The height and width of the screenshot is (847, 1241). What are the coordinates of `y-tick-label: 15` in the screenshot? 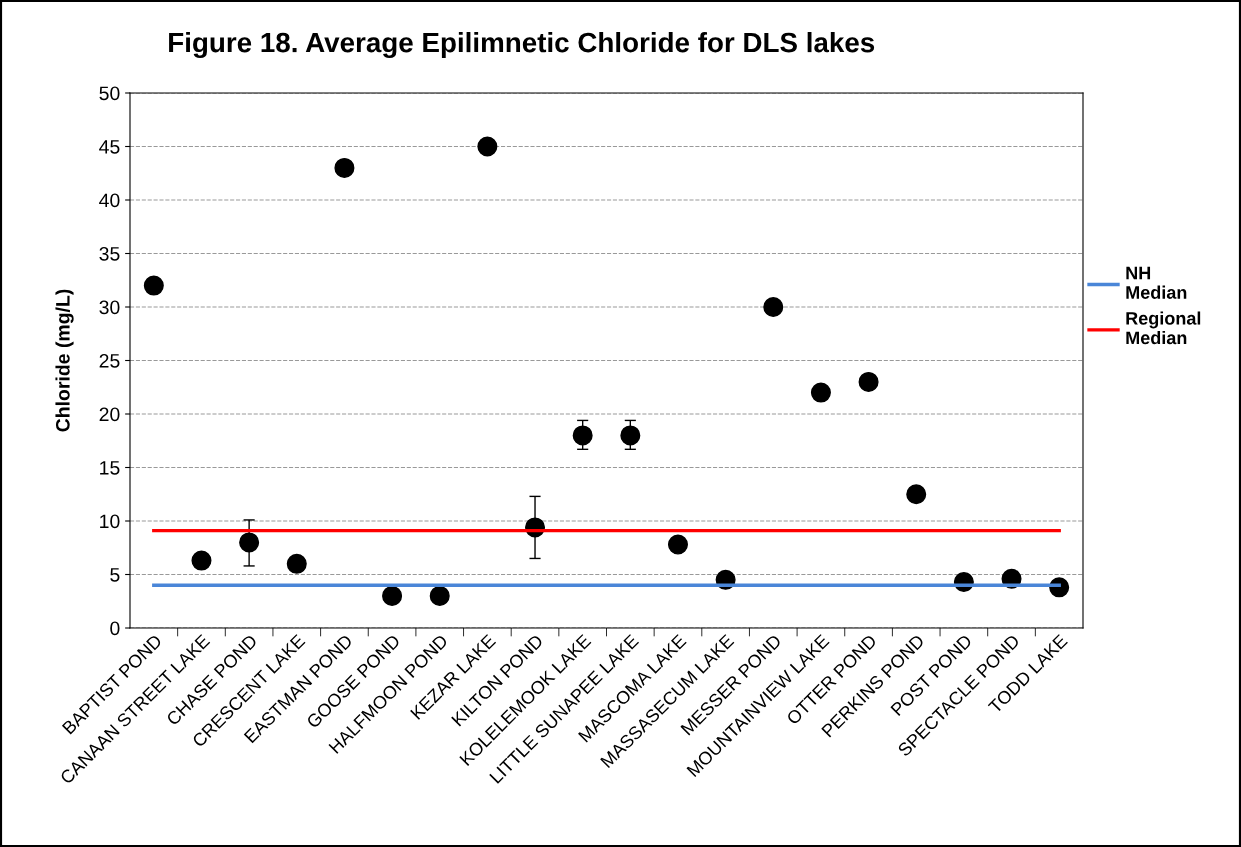 It's located at (110, 468).